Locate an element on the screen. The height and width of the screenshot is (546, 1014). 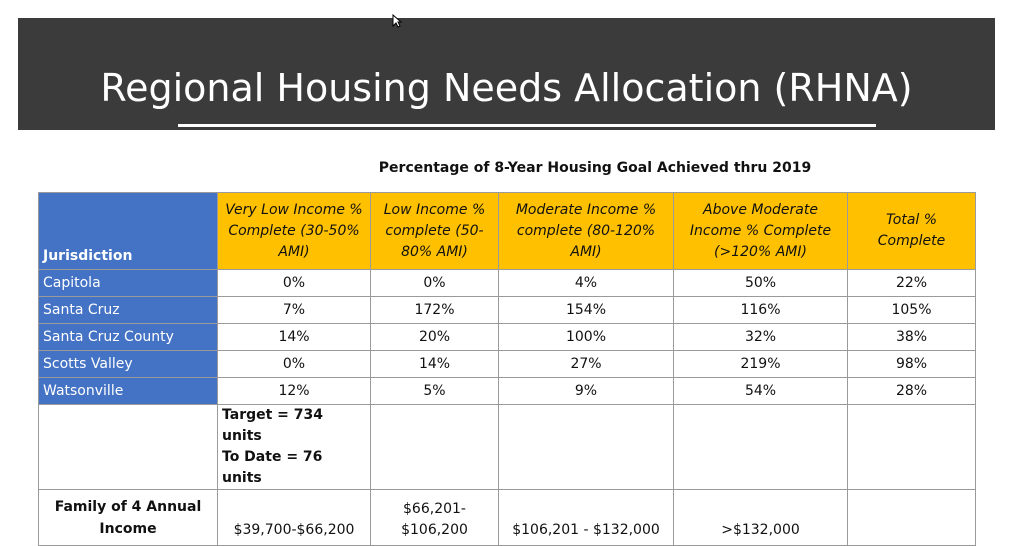
table-row: Capitola 0% 0% 4% 50% 22% is located at coordinates (507, 283).